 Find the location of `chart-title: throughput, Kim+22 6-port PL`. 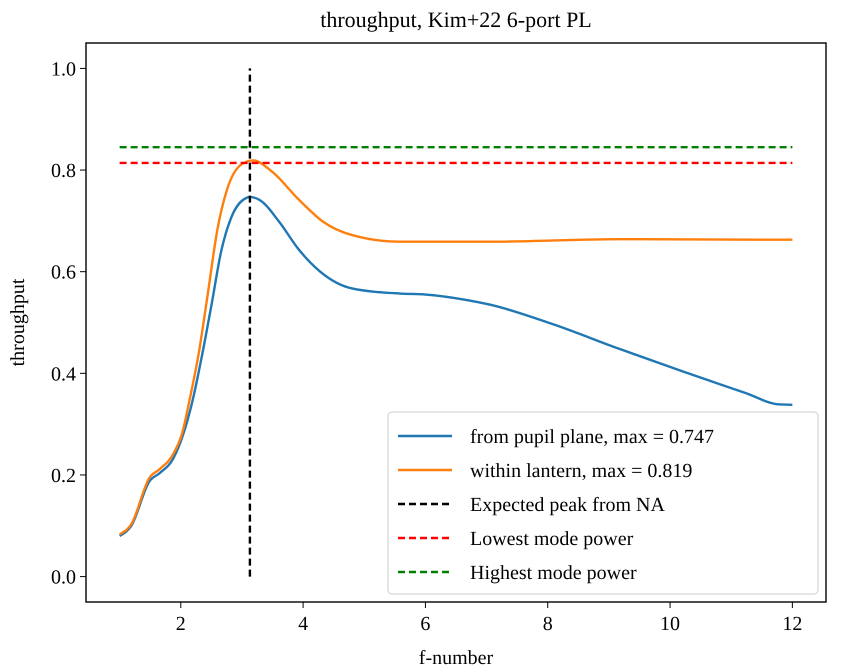

chart-title: throughput, Kim+22 6-port PL is located at coordinates (456, 19).